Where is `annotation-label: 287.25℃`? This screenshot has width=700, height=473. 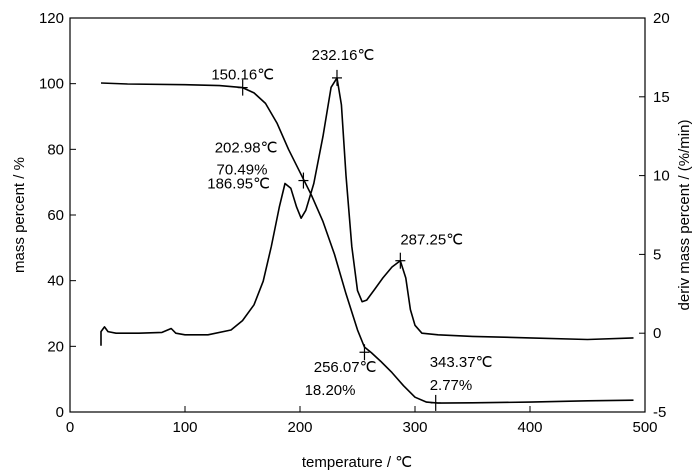
annotation-label: 287.25℃ is located at coordinates (431, 240).